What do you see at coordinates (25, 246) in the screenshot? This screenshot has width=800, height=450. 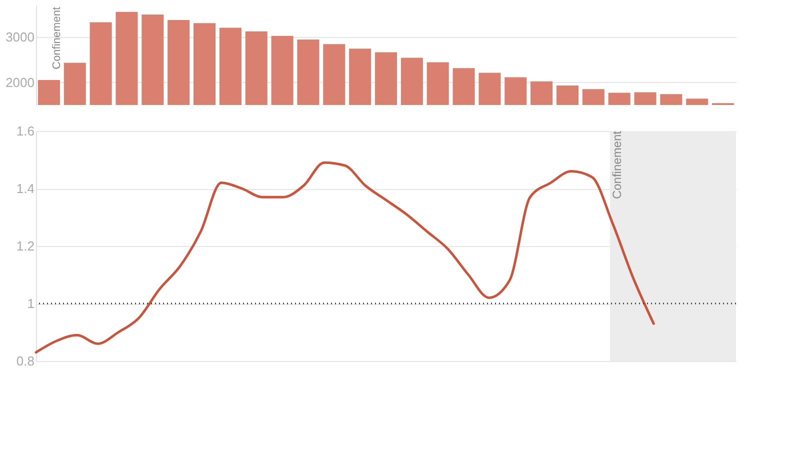 I see `y-tick-label: 1.2` at bounding box center [25, 246].